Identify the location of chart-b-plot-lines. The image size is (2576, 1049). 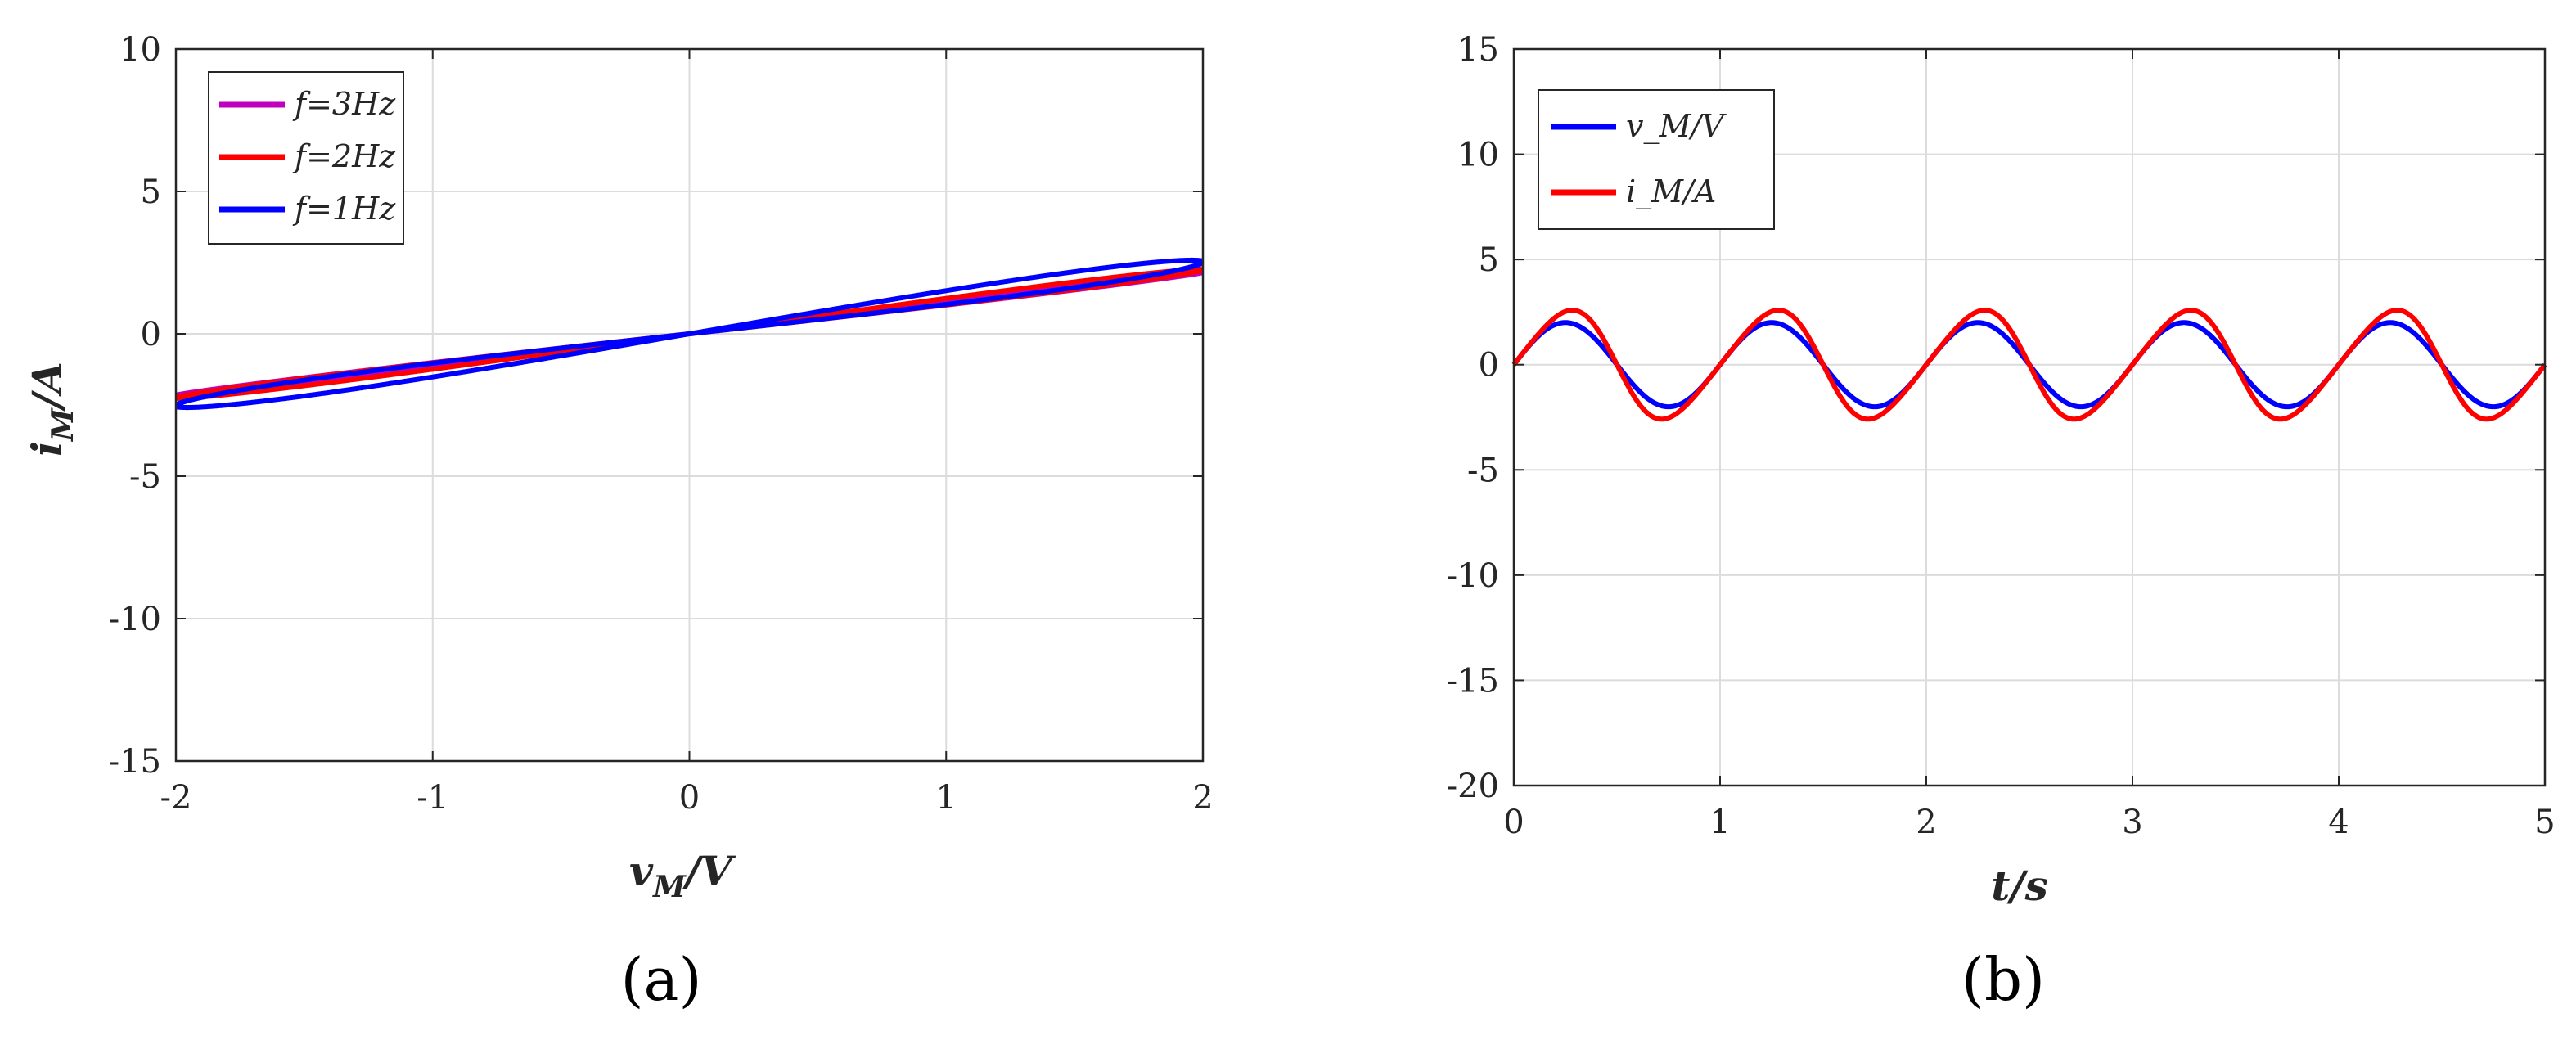
(2029, 365).